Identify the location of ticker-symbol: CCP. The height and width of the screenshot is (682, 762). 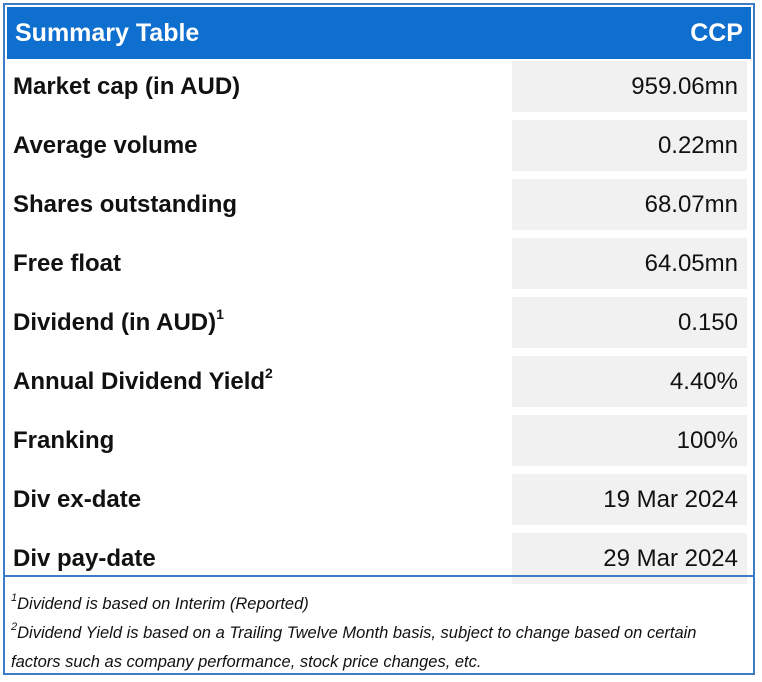
(716, 33).